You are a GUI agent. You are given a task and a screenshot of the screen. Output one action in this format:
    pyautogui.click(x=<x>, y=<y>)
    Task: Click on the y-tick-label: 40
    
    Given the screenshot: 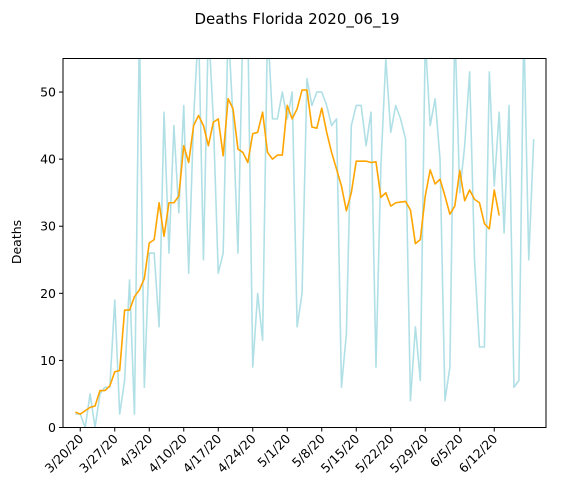 What is the action you would take?
    pyautogui.click(x=48, y=159)
    